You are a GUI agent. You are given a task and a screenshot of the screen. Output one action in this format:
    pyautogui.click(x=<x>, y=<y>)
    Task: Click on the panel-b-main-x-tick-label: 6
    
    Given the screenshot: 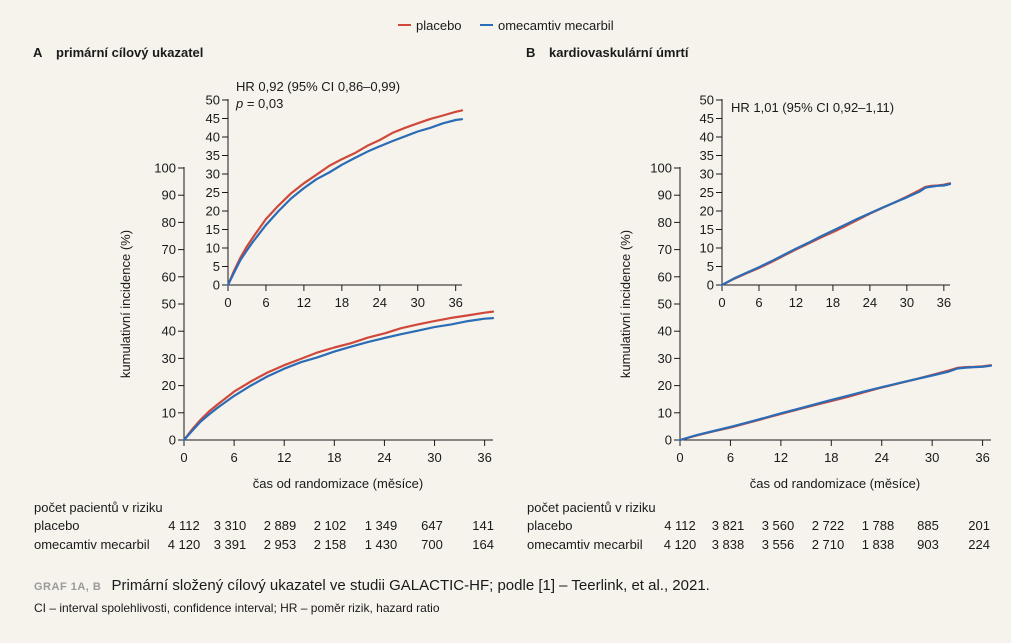 What is the action you would take?
    pyautogui.click(x=730, y=457)
    